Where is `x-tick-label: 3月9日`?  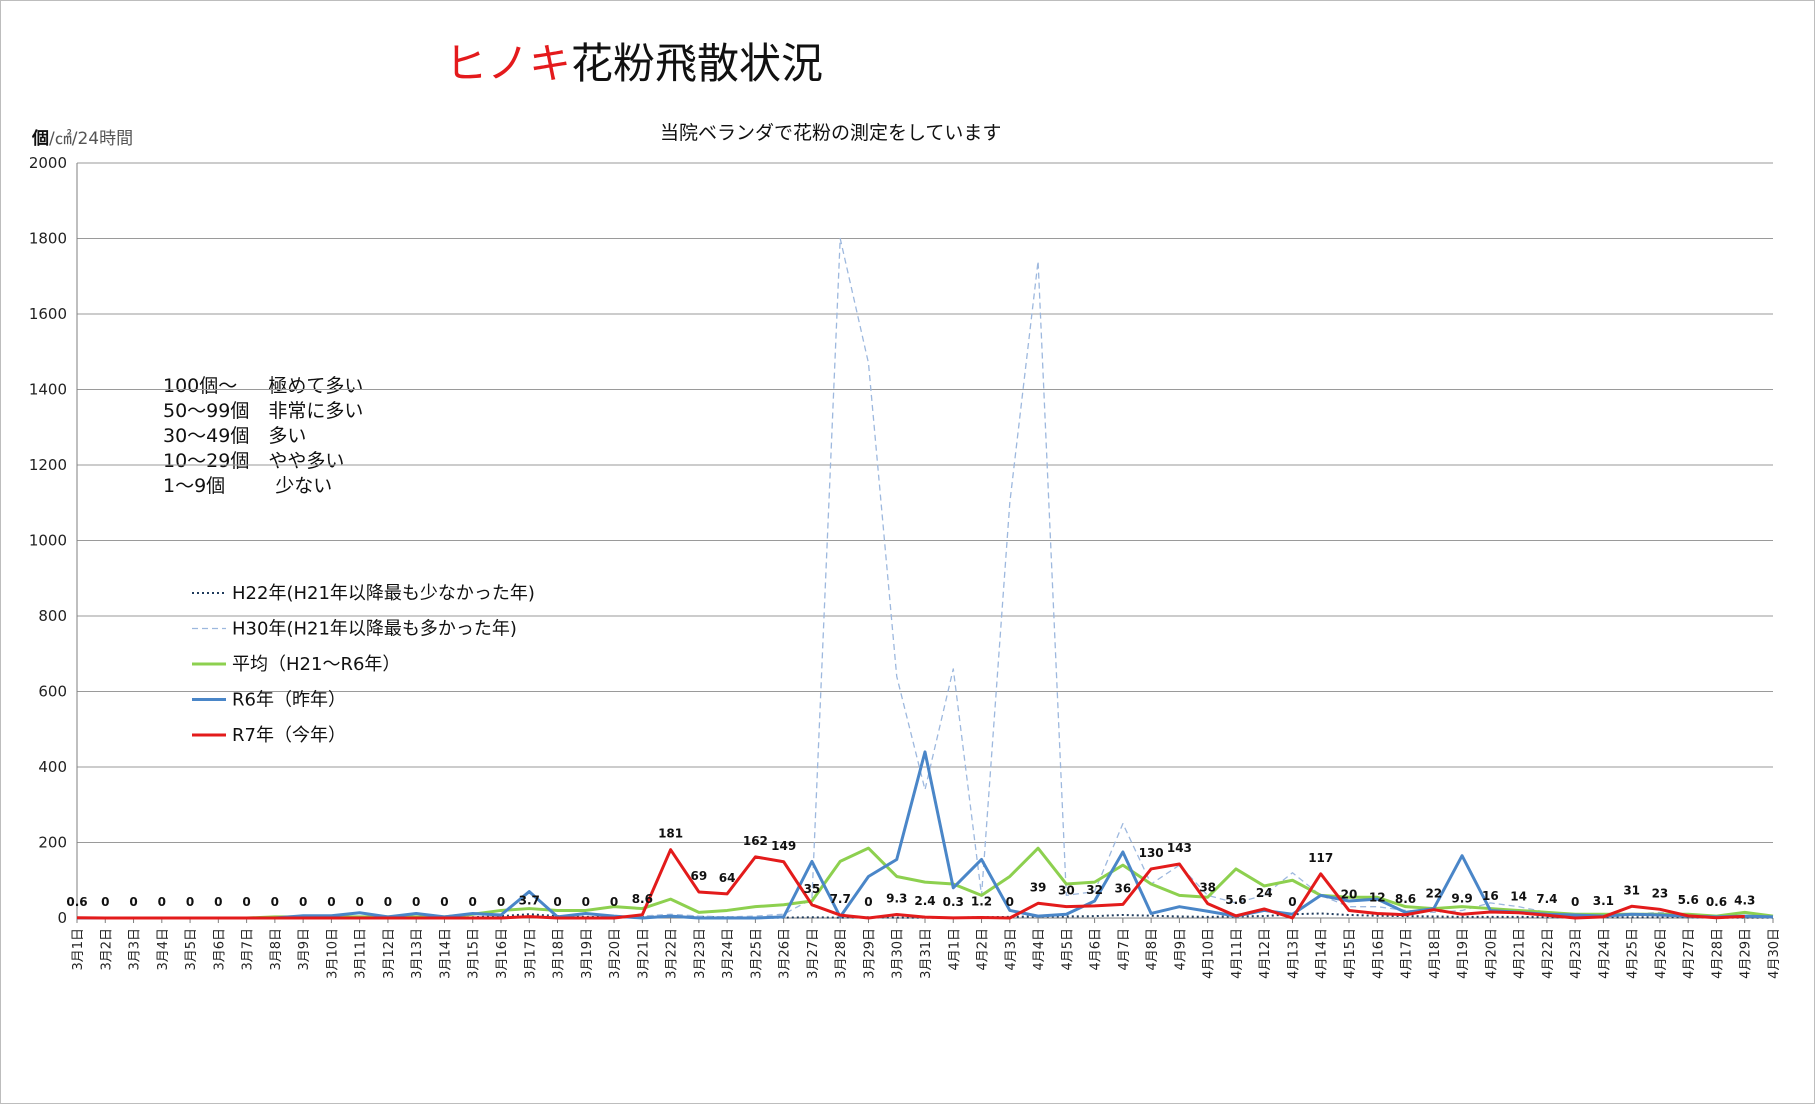
x-tick-label: 3月9日 is located at coordinates (304, 949).